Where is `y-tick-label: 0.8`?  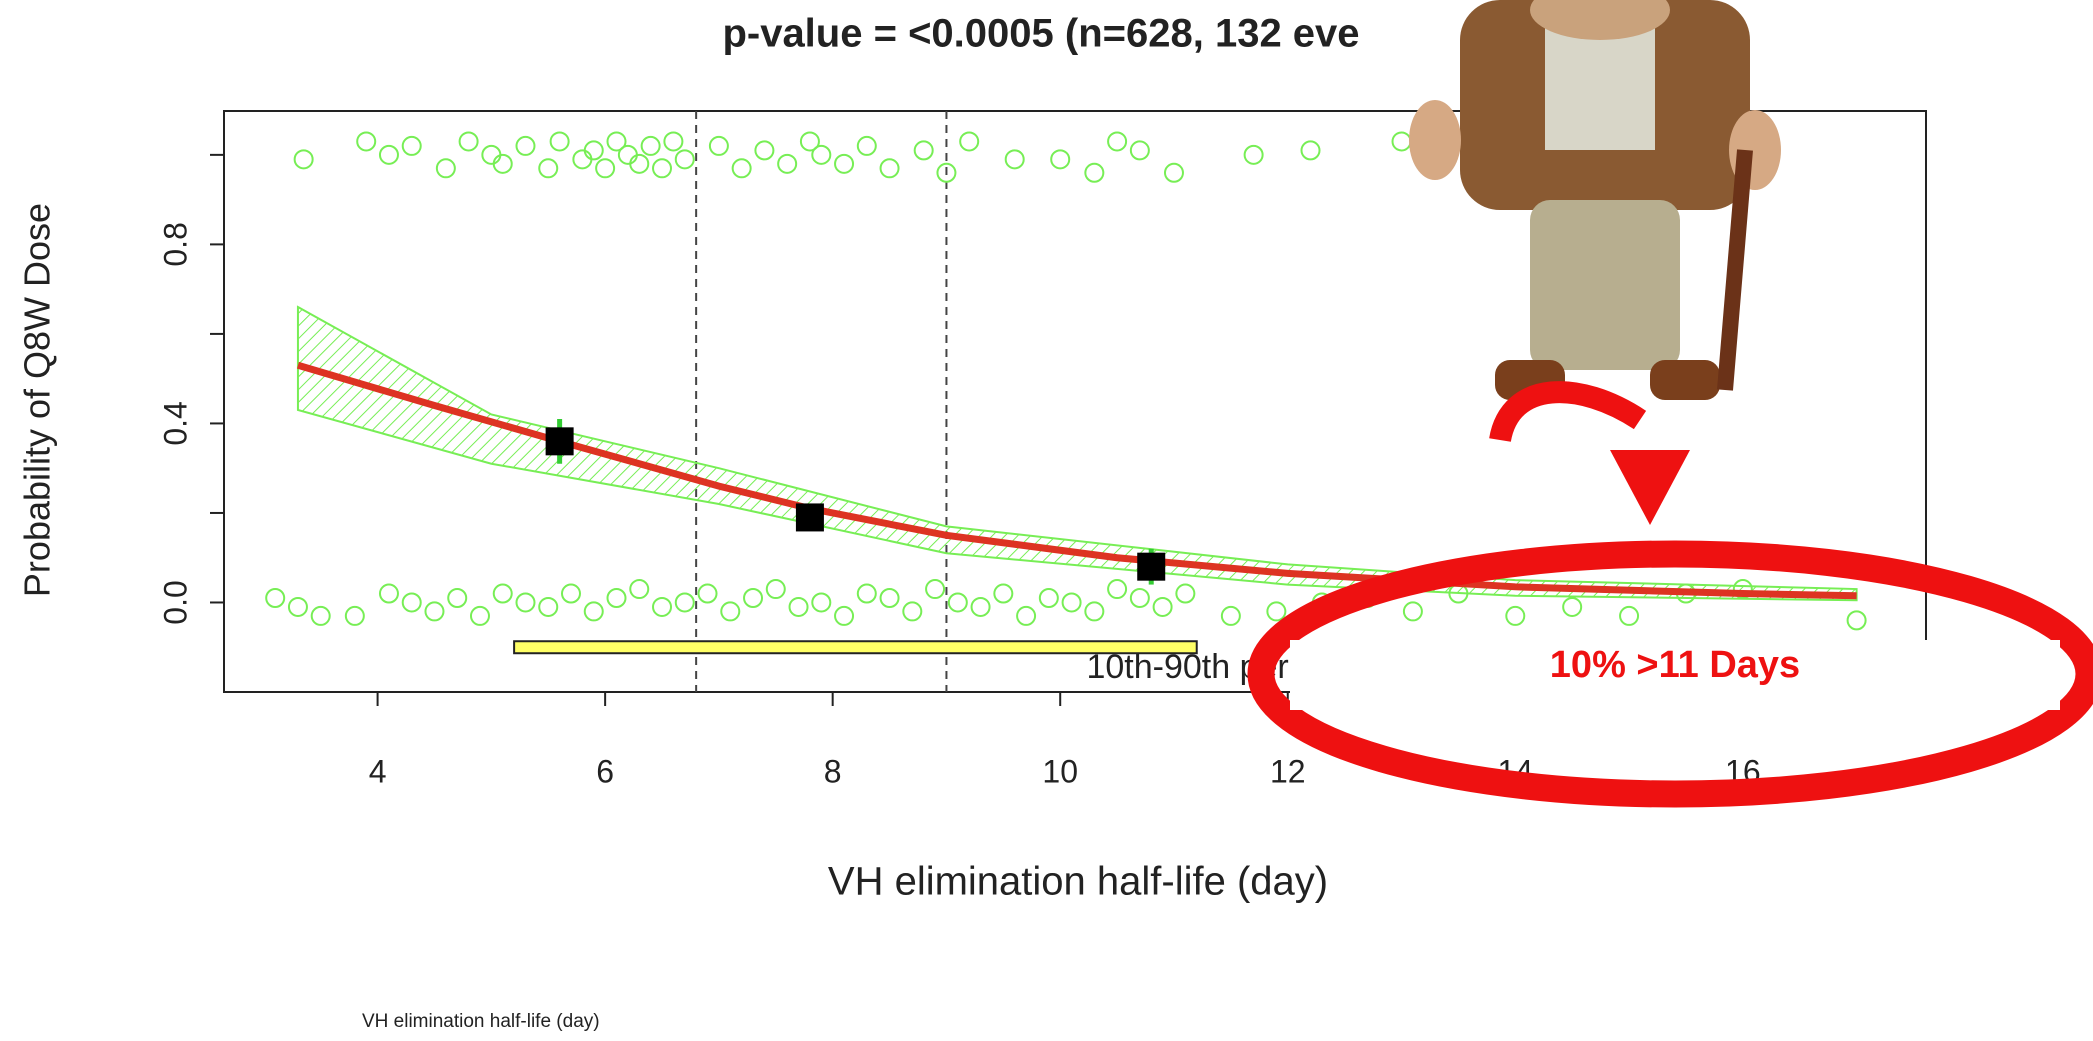
y-tick-label: 0.8 is located at coordinates (175, 244).